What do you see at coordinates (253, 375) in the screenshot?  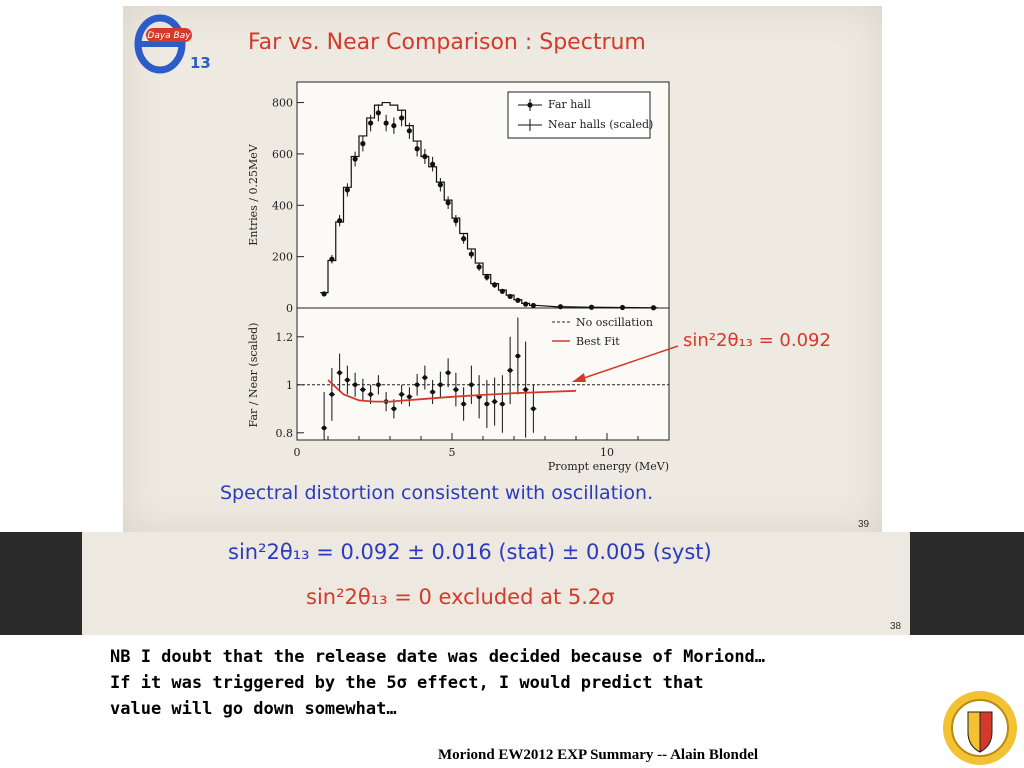 I see `lower-y-axis-label: Far / Near (scaled)` at bounding box center [253, 375].